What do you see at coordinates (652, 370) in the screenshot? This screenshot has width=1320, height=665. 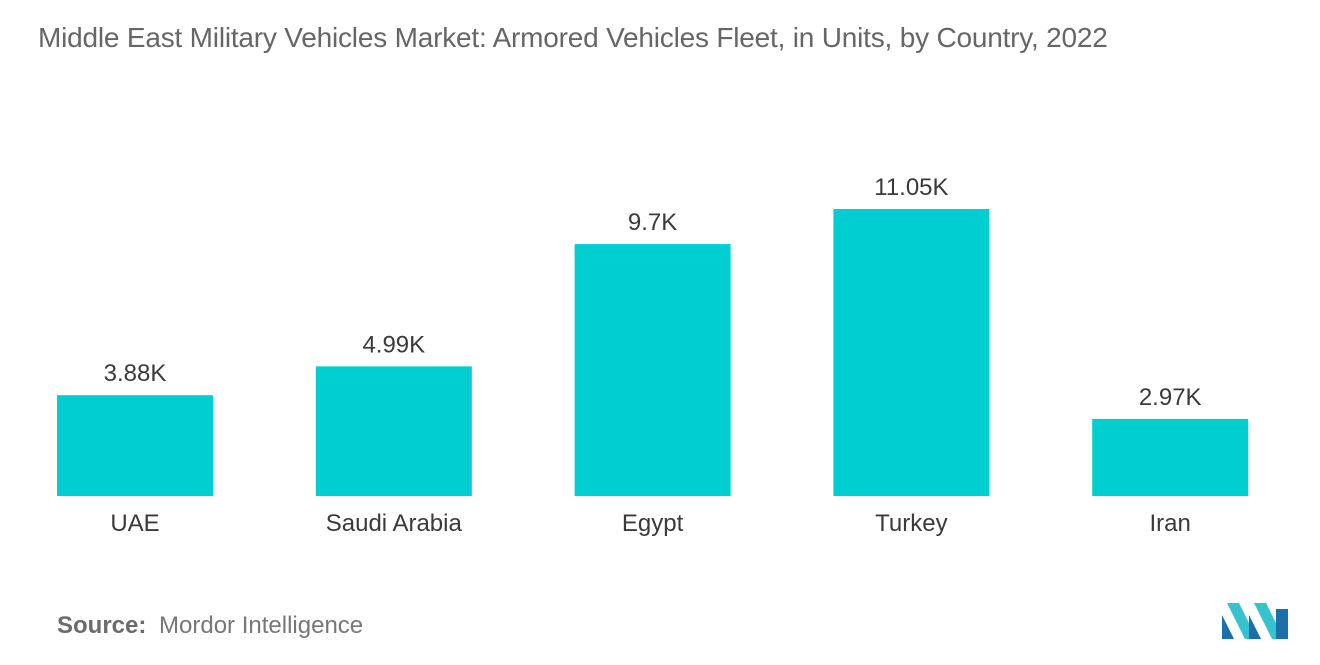 I see `bar-egypt` at bounding box center [652, 370].